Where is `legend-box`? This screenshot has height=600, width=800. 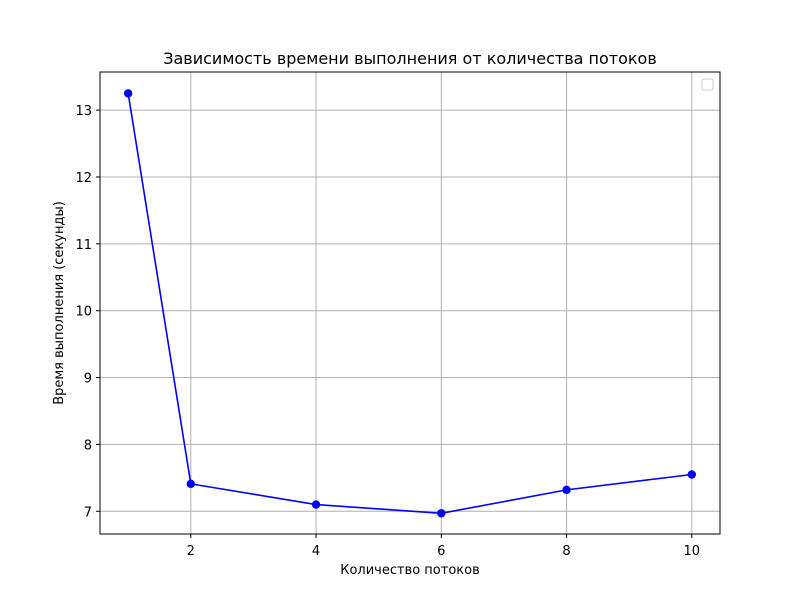
legend-box is located at coordinates (707, 84).